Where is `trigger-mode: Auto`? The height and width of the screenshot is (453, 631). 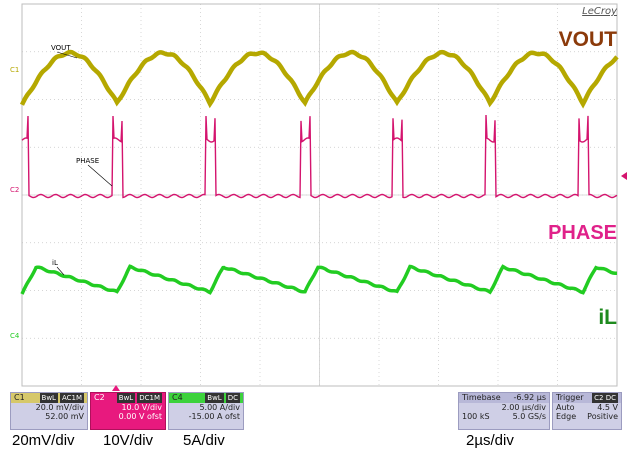
trigger-mode: Auto is located at coordinates (565, 407).